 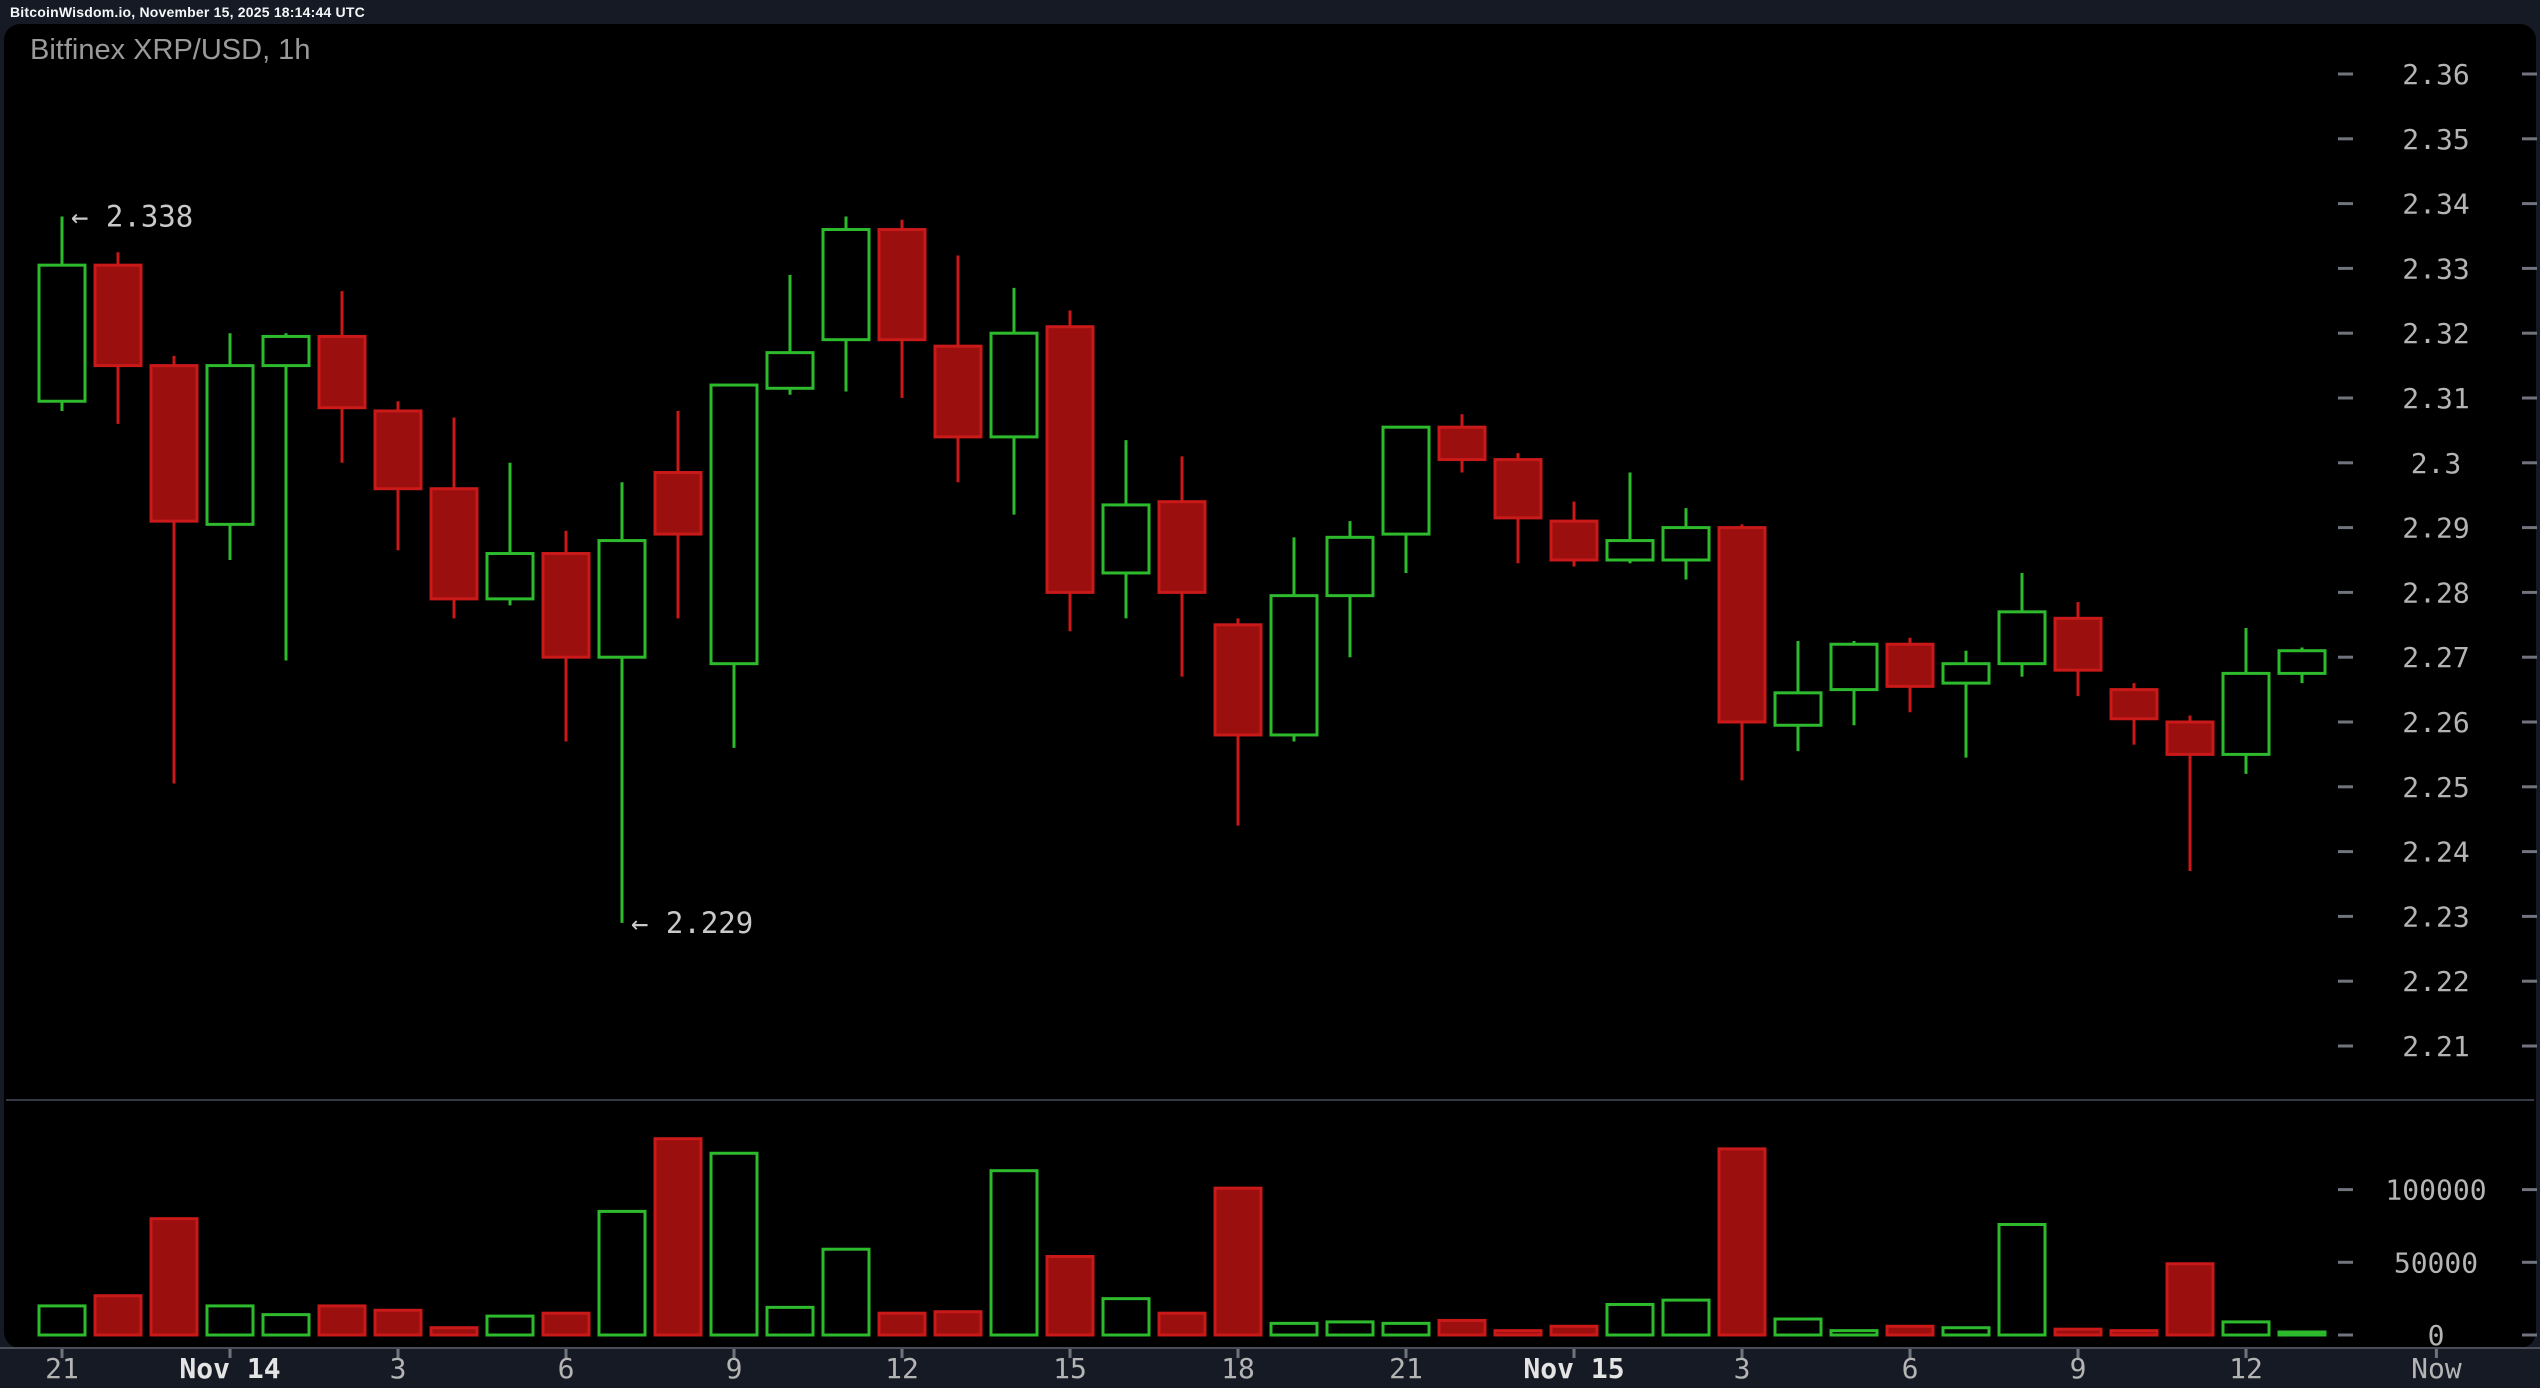 What do you see at coordinates (2435, 852) in the screenshot?
I see `price-tick-label: 2.24` at bounding box center [2435, 852].